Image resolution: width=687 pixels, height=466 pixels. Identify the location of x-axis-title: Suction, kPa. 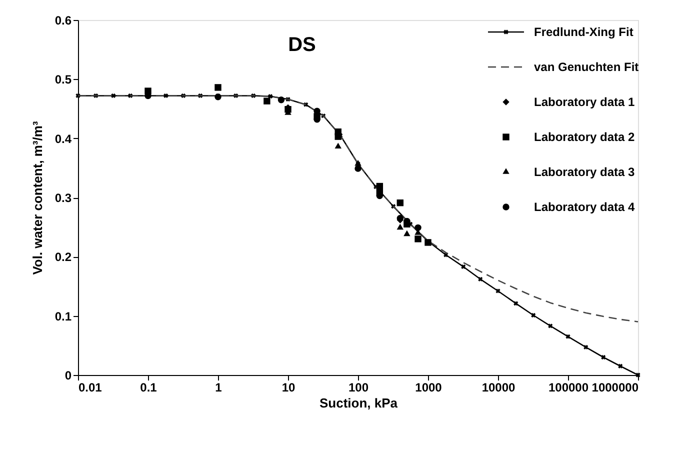
(358, 403).